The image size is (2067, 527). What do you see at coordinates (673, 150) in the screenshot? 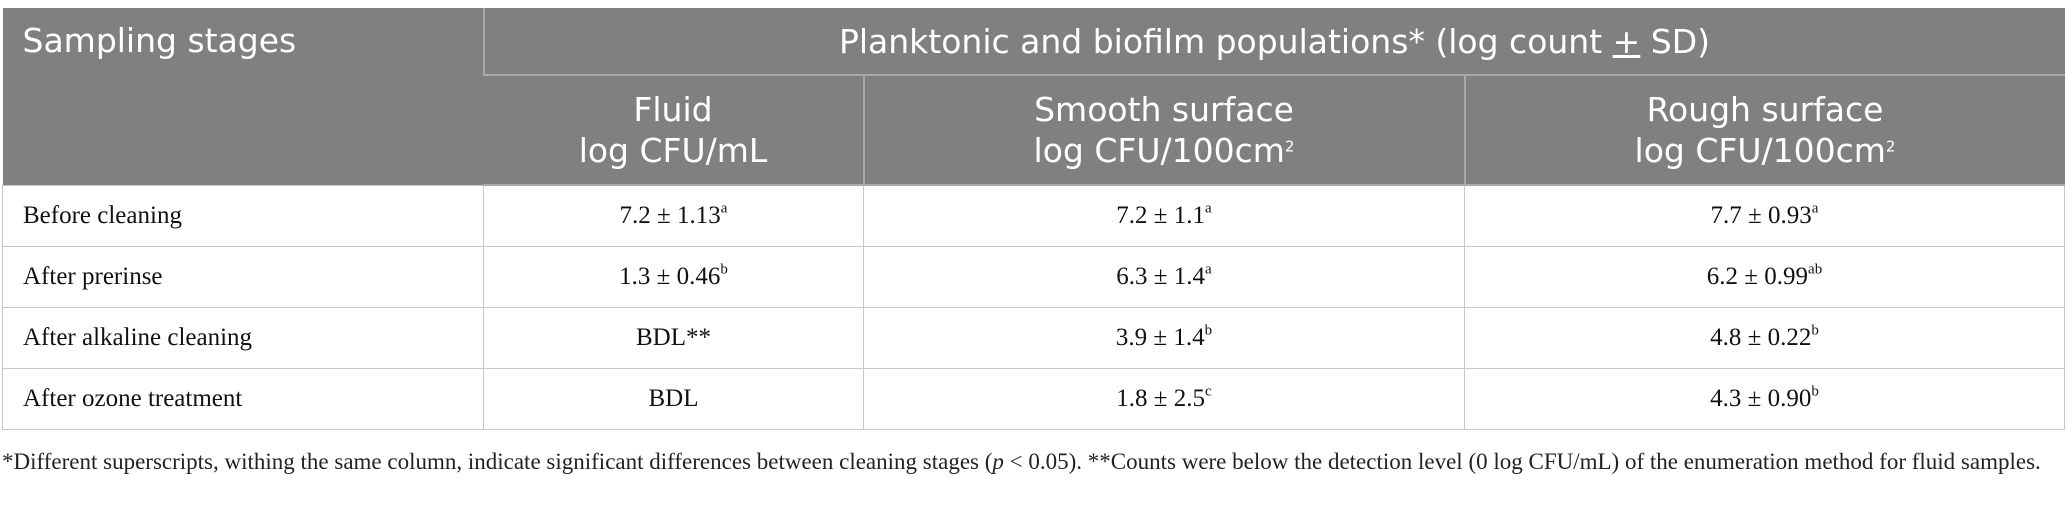
I see `column-unit: log CFU/mL` at bounding box center [673, 150].